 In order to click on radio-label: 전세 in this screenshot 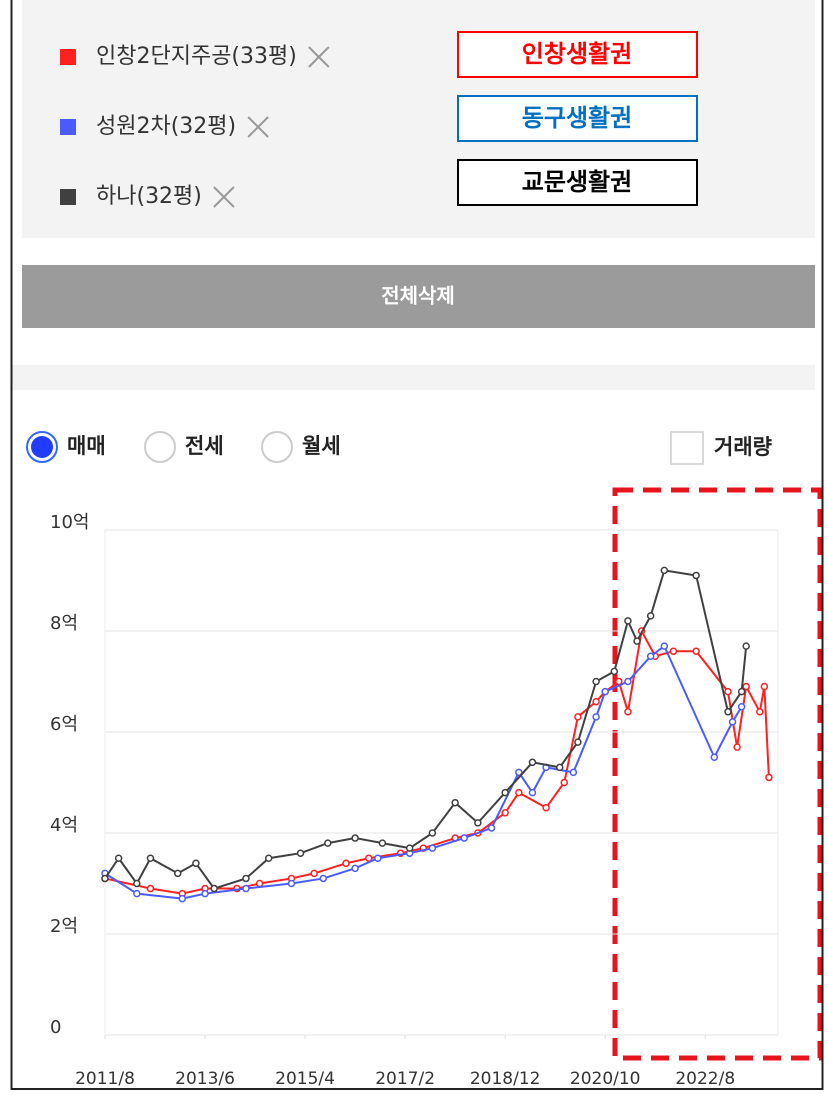, I will do `click(204, 446)`.